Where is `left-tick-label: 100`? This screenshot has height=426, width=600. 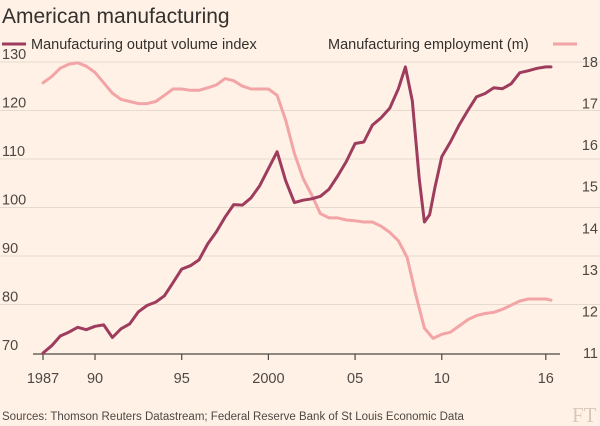 left-tick-label: 100 is located at coordinates (14, 201).